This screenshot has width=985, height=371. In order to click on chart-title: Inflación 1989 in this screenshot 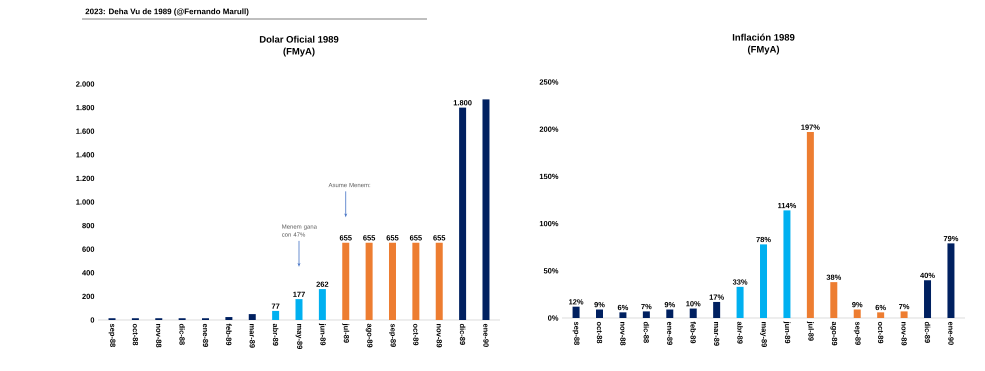, I will do `click(763, 37)`.